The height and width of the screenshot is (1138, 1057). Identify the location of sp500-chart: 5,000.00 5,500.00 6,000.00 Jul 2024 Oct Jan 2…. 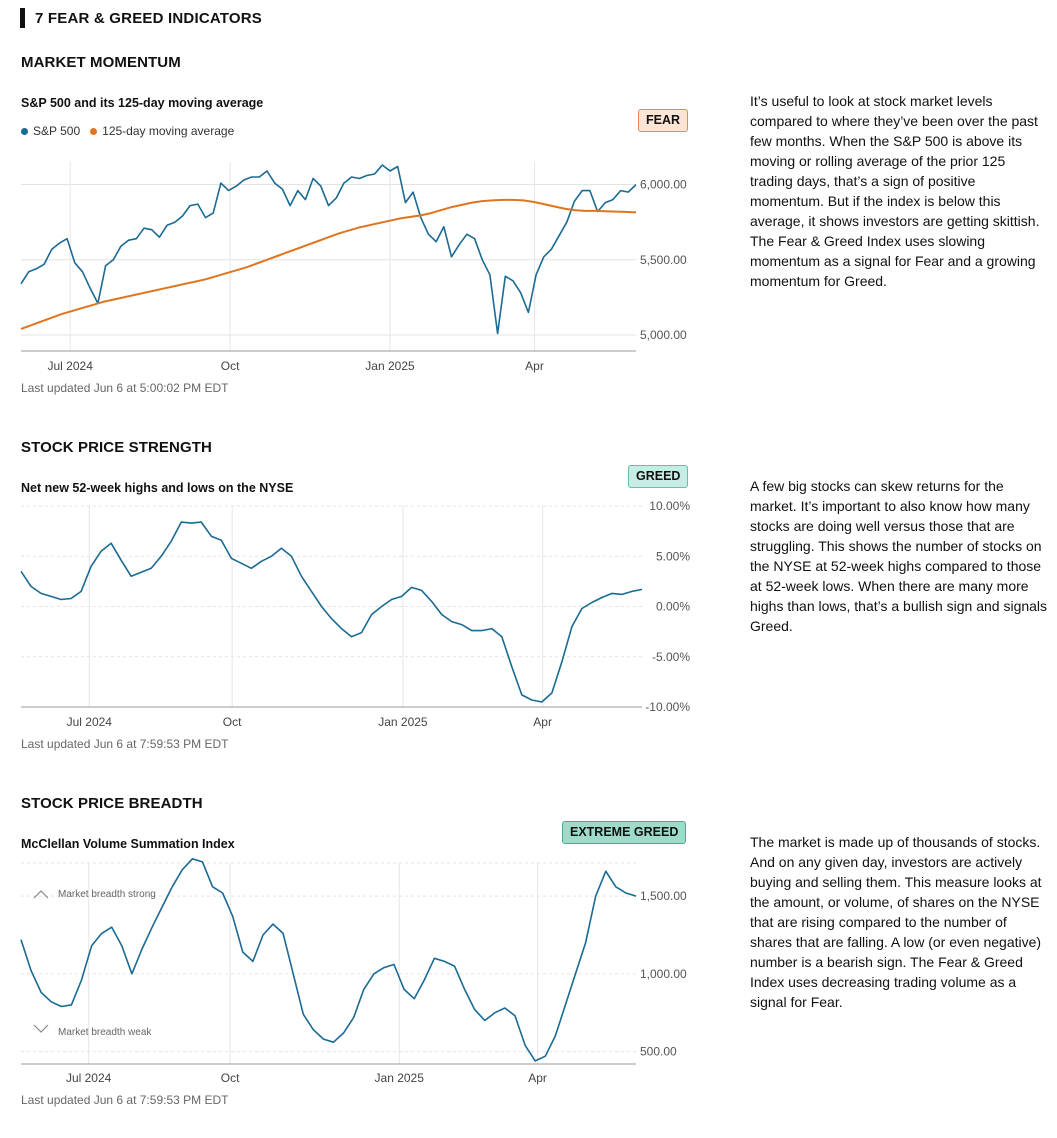
(353, 267).